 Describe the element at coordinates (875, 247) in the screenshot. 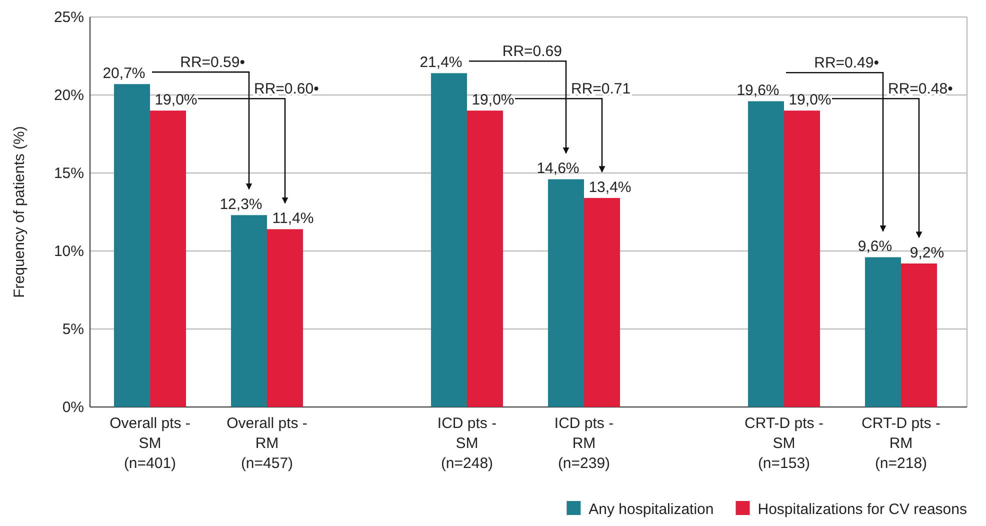

I see `data-label: 9,6%` at that location.